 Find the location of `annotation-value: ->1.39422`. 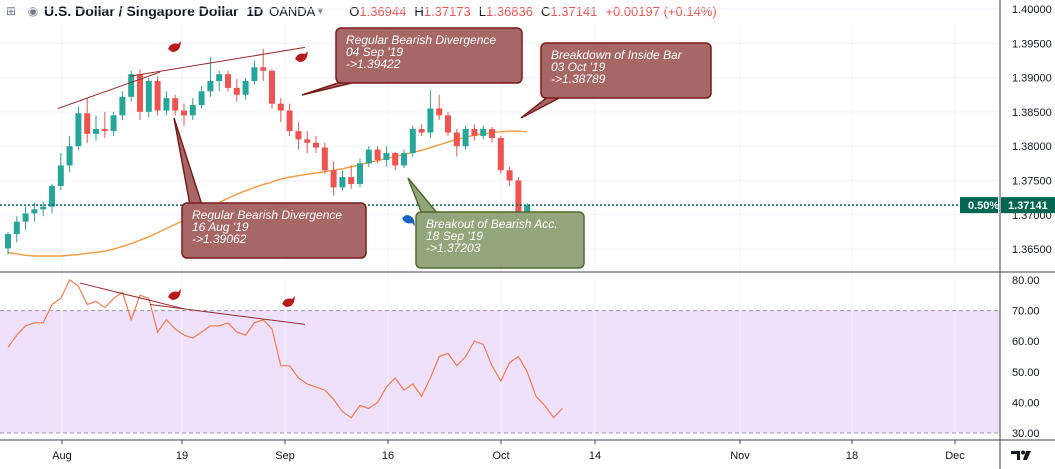

annotation-value: ->1.39422 is located at coordinates (373, 64).